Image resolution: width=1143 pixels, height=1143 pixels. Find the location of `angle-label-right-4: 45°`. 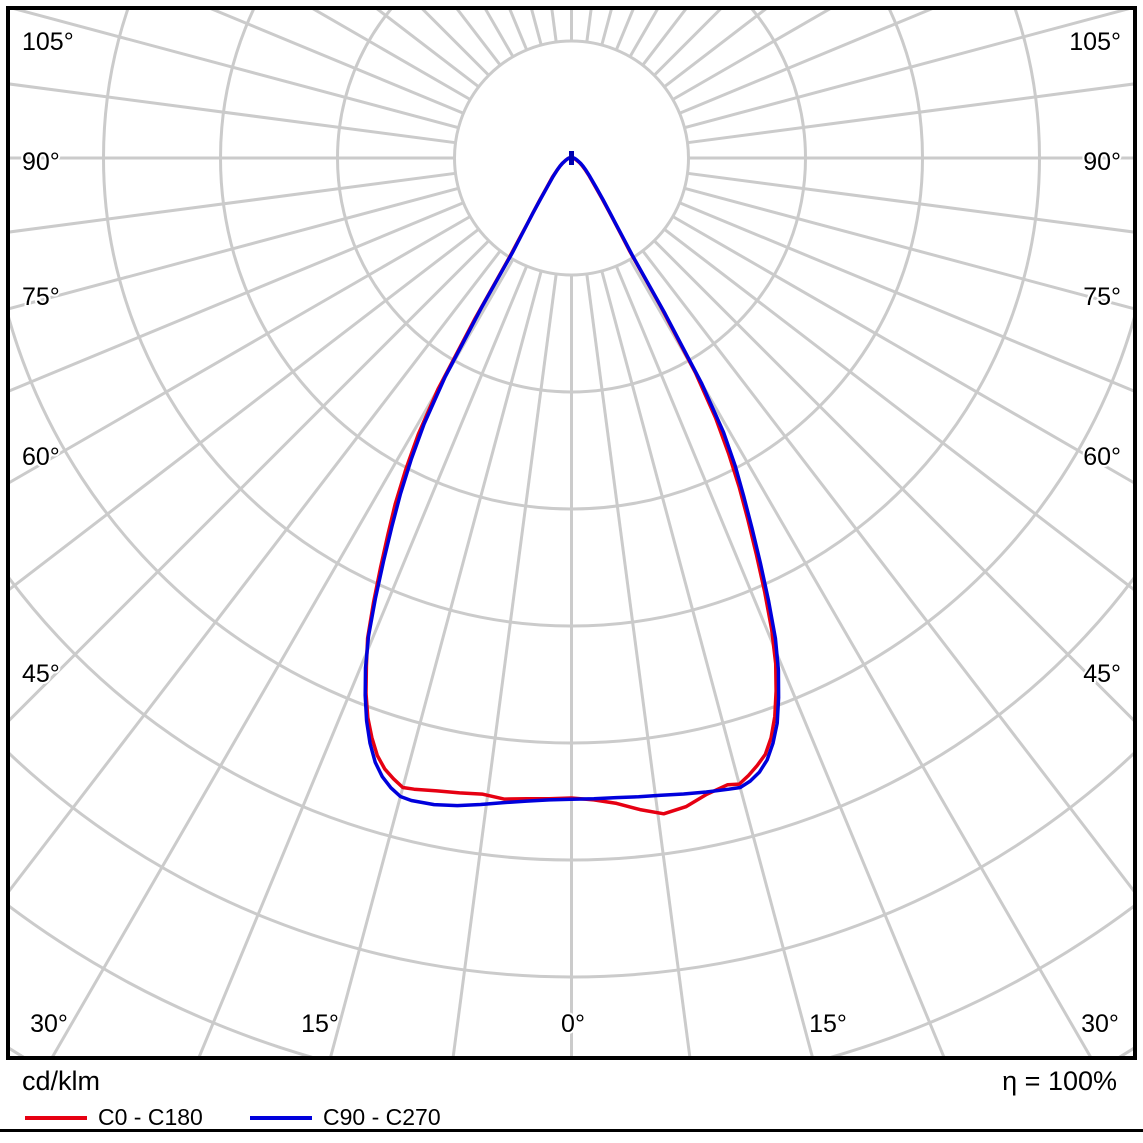

angle-label-right-4: 45° is located at coordinates (1102, 674).